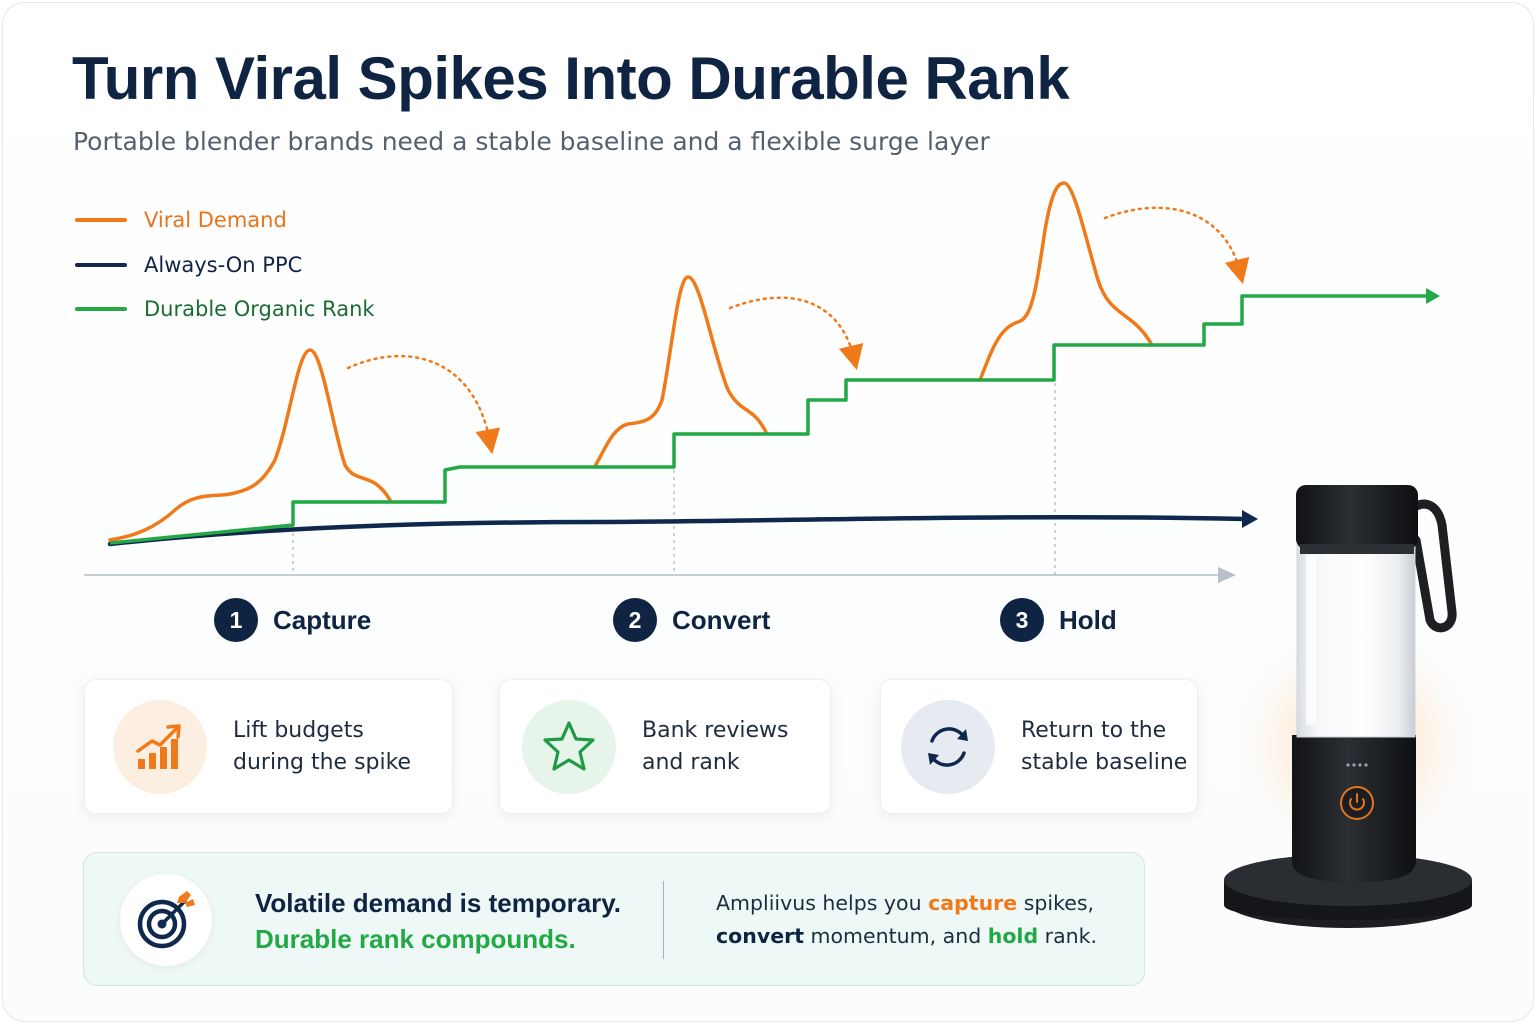 This screenshot has height=1024, width=1536. What do you see at coordinates (322, 619) in the screenshot?
I see `step-label-capture: Capture` at bounding box center [322, 619].